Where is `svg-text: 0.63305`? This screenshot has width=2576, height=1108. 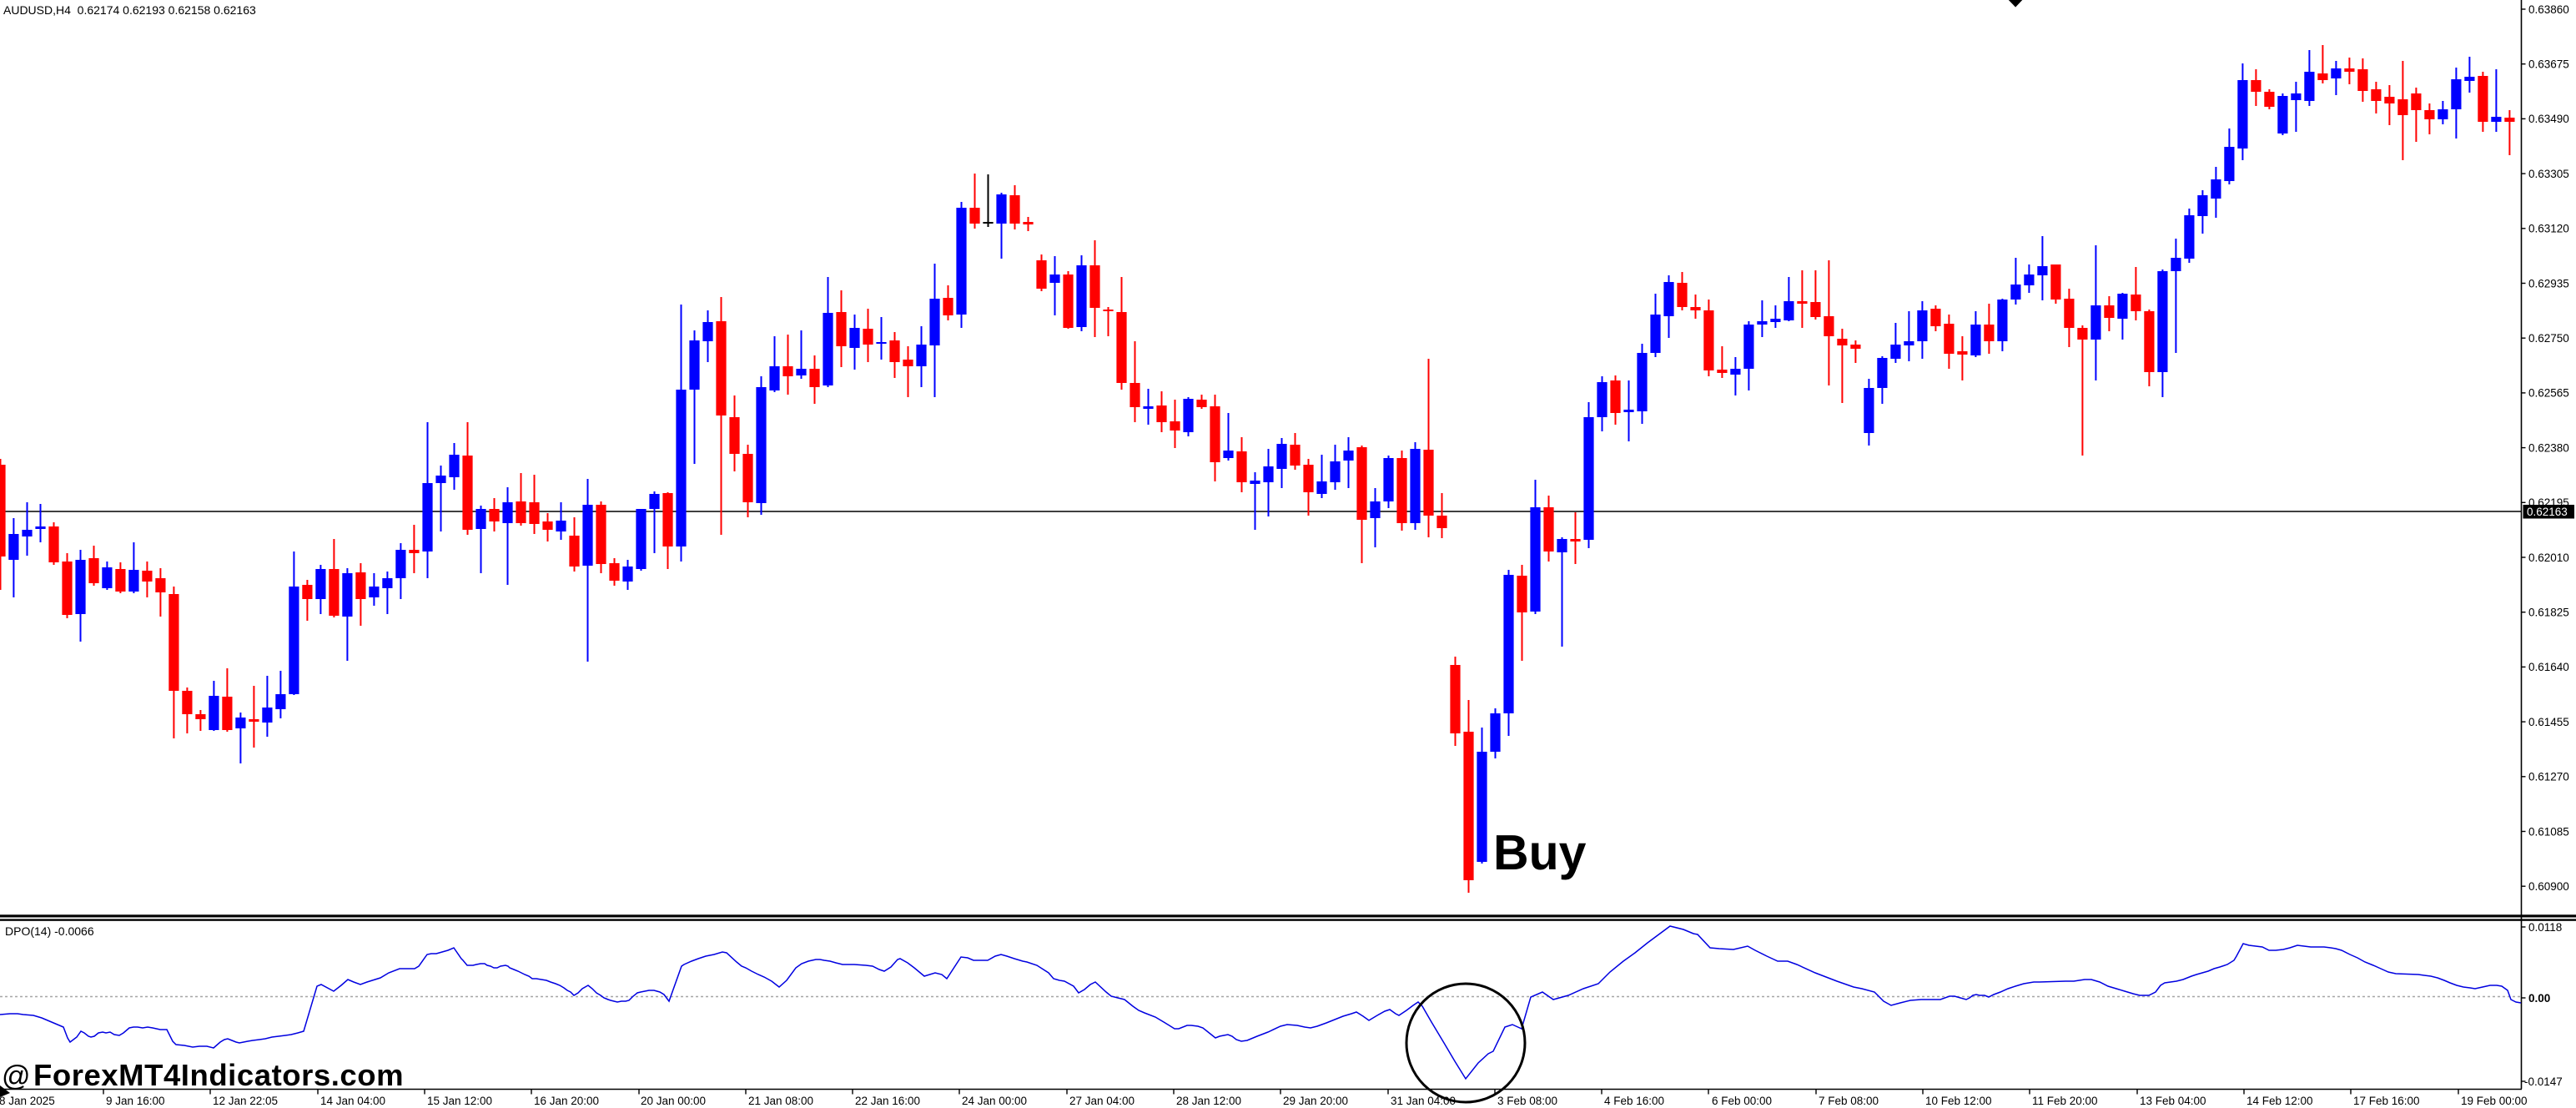
svg-text: 0.63305 is located at coordinates (2548, 174).